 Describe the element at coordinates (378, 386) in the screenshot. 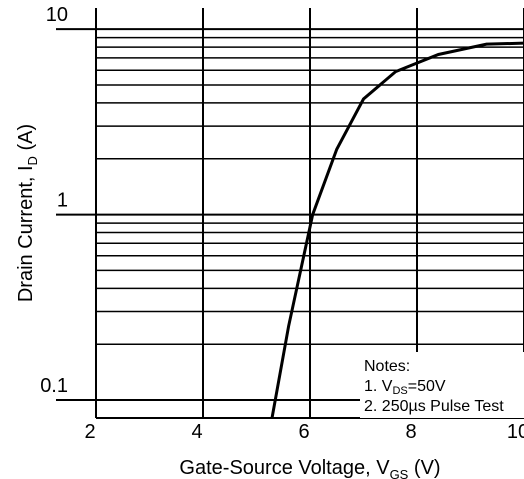

I see `notes-text: 1. V` at that location.